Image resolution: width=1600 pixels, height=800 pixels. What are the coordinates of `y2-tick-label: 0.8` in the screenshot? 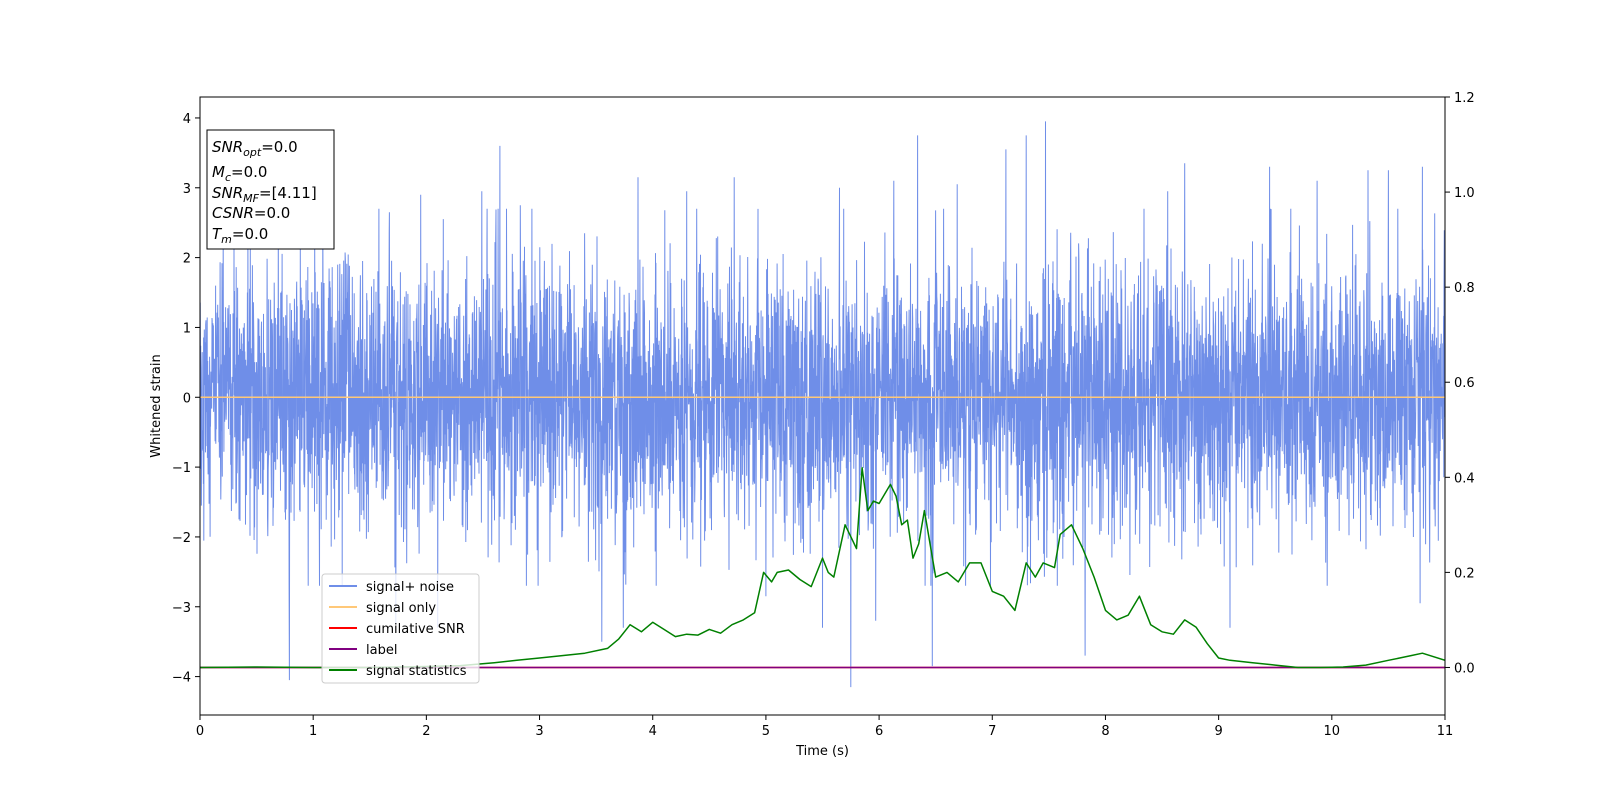 It's located at (1464, 288).